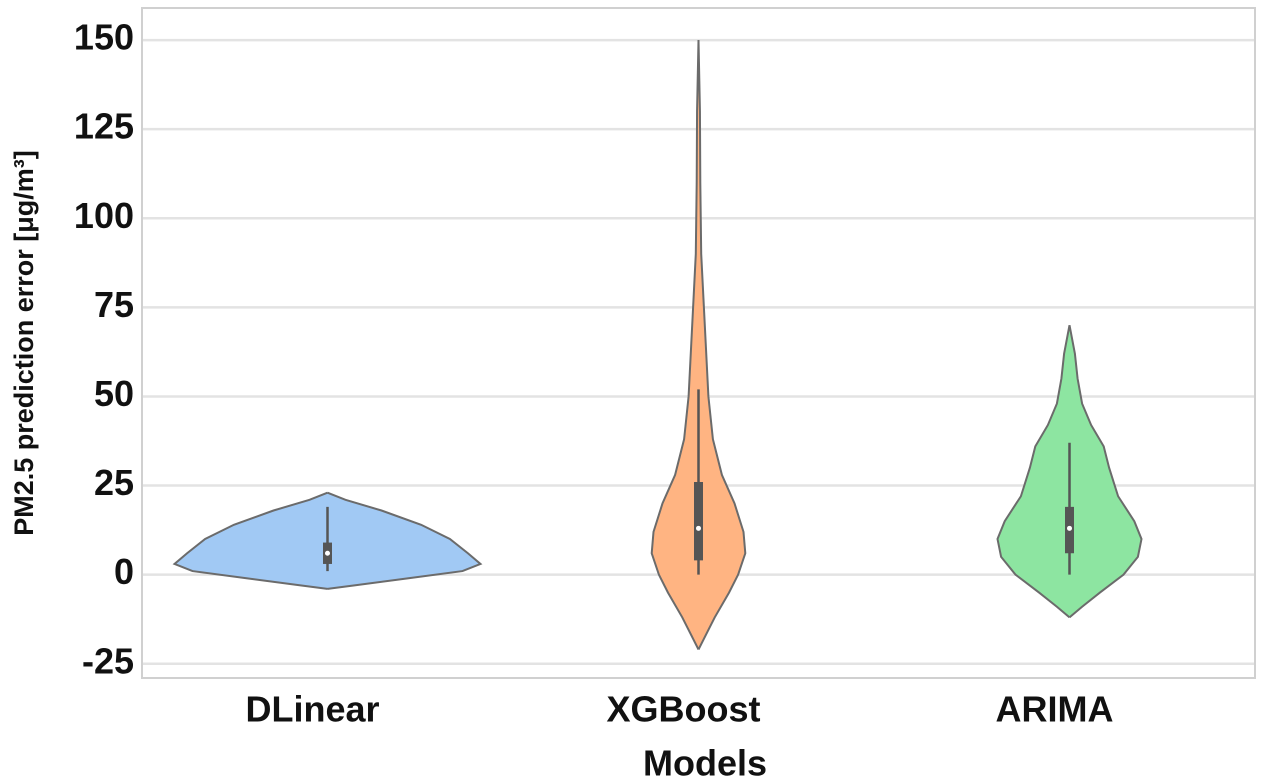 Image resolution: width=1280 pixels, height=783 pixels. What do you see at coordinates (114, 304) in the screenshot?
I see `y-tick-label: 75` at bounding box center [114, 304].